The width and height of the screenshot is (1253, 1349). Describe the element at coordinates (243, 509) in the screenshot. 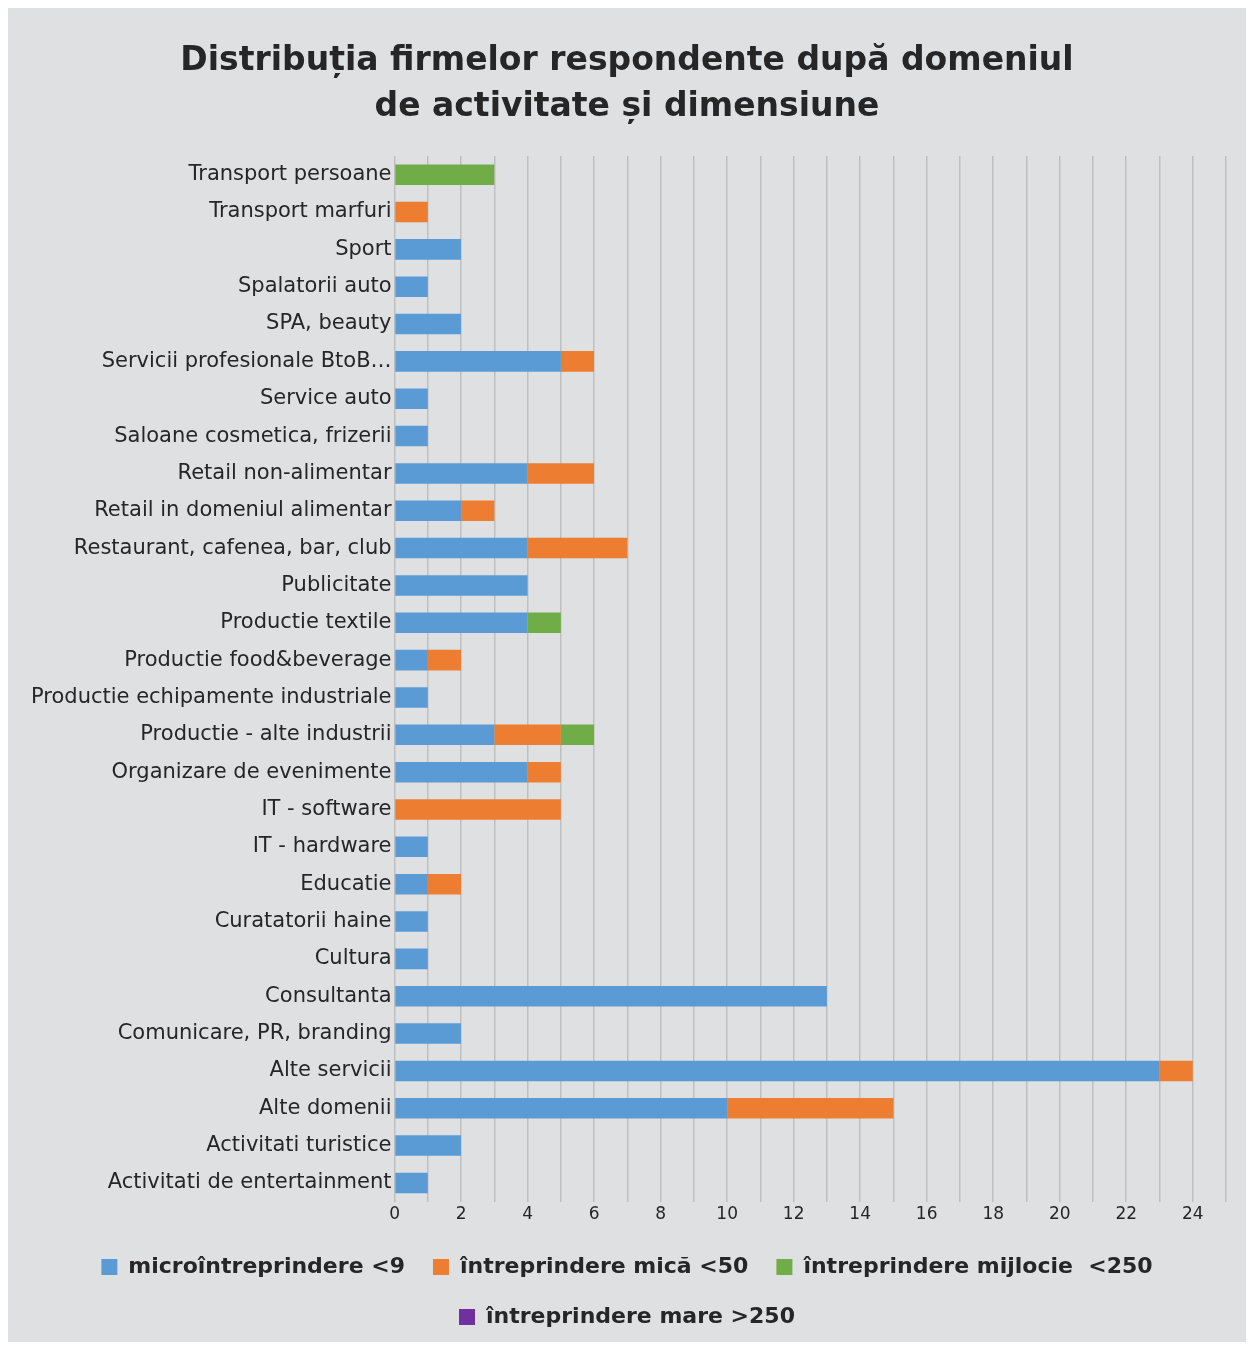

I see `y-tick-label: Retail in domeniul alimentar` at that location.